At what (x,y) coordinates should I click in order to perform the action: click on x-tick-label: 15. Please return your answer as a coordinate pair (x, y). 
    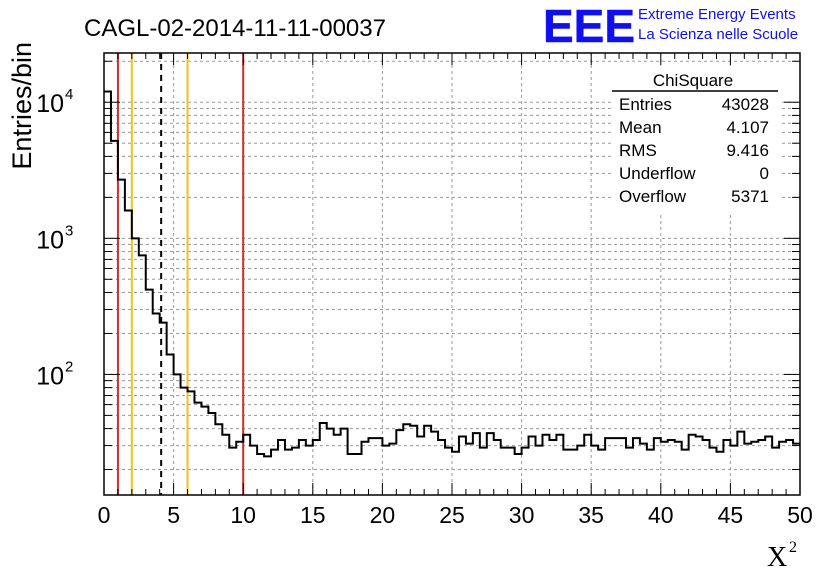
    Looking at the image, I should click on (313, 515).